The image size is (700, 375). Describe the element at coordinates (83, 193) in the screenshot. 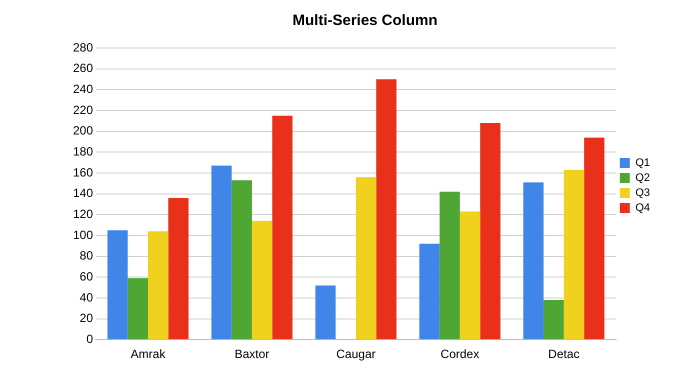

I see `y-tick-label: 140` at that location.